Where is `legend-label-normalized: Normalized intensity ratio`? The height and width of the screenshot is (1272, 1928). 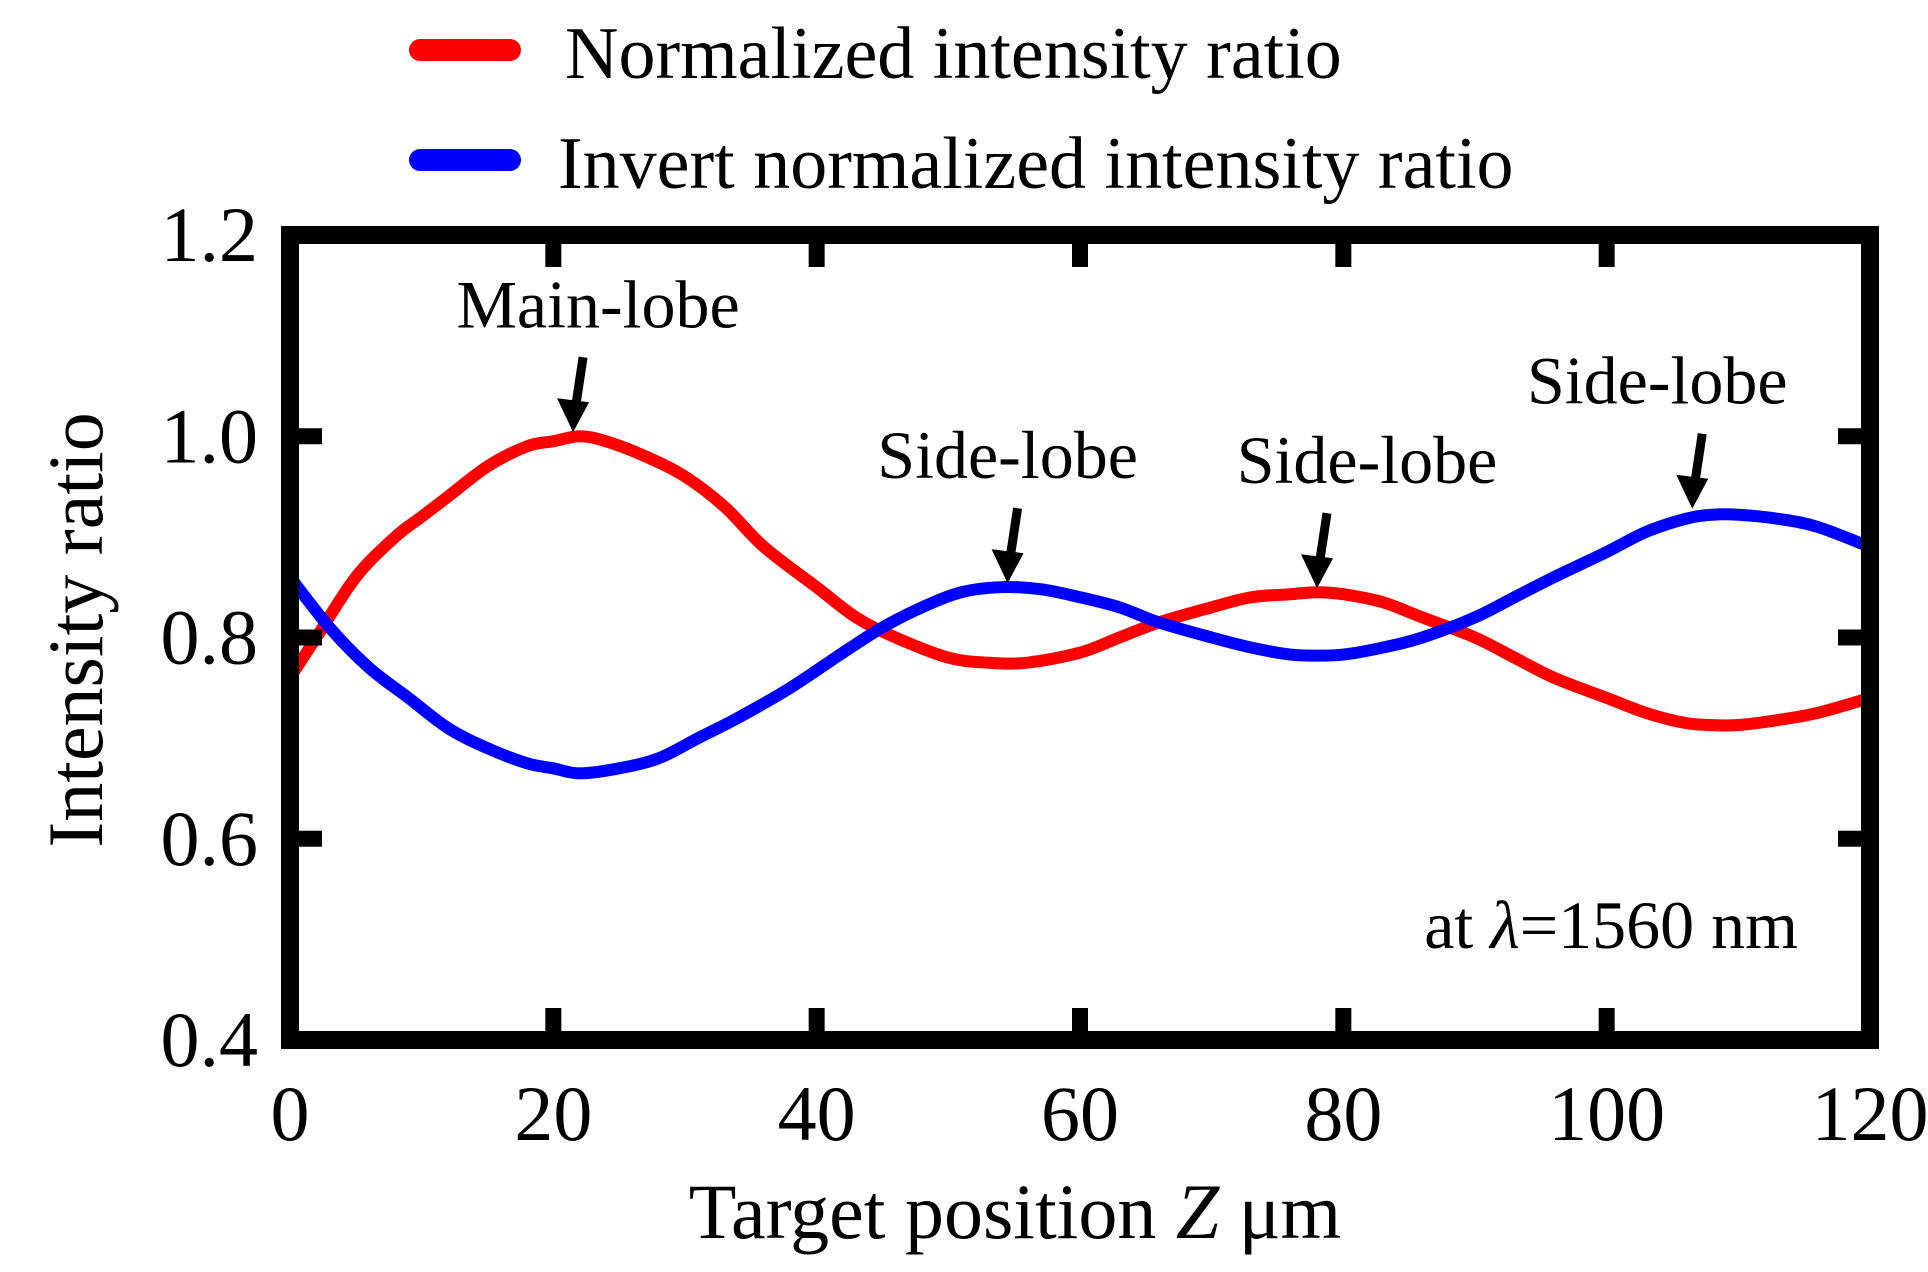
legend-label-normalized: Normalized intensity ratio is located at coordinates (953, 54).